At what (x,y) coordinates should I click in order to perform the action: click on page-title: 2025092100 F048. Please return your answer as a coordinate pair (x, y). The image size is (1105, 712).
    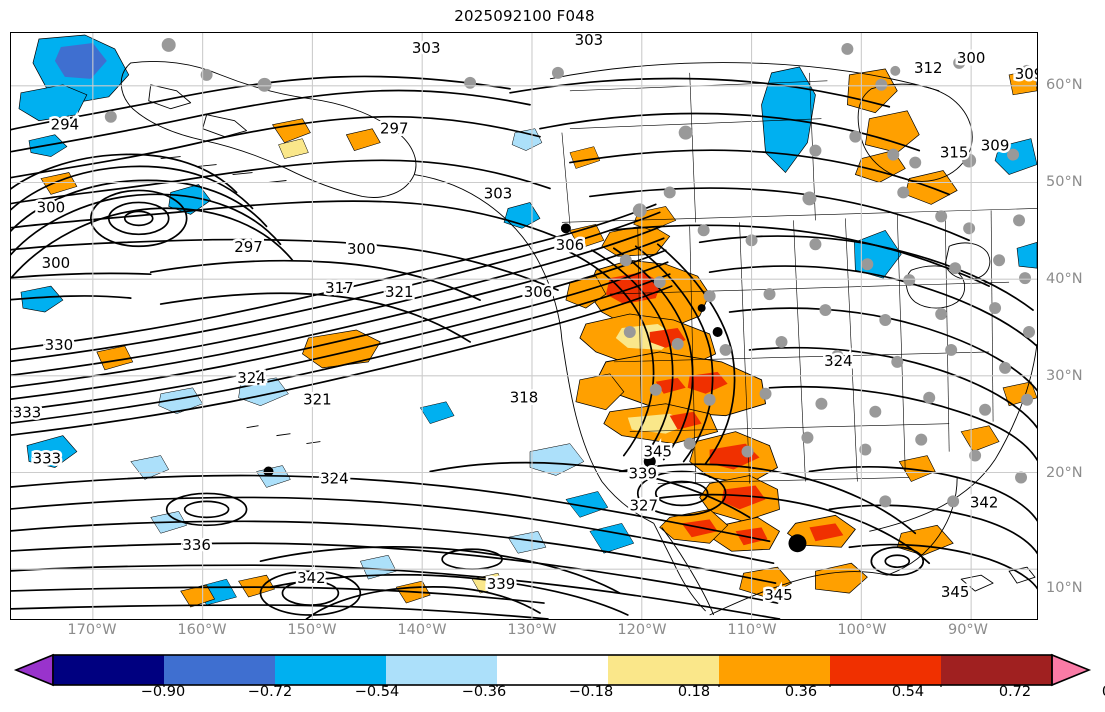
    Looking at the image, I should click on (524, 16).